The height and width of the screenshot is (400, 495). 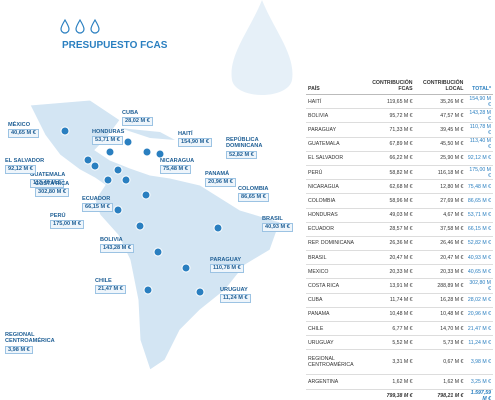 What do you see at coordinates (479, 173) in the screenshot?
I see `amount: 175,00 M €` at bounding box center [479, 173].